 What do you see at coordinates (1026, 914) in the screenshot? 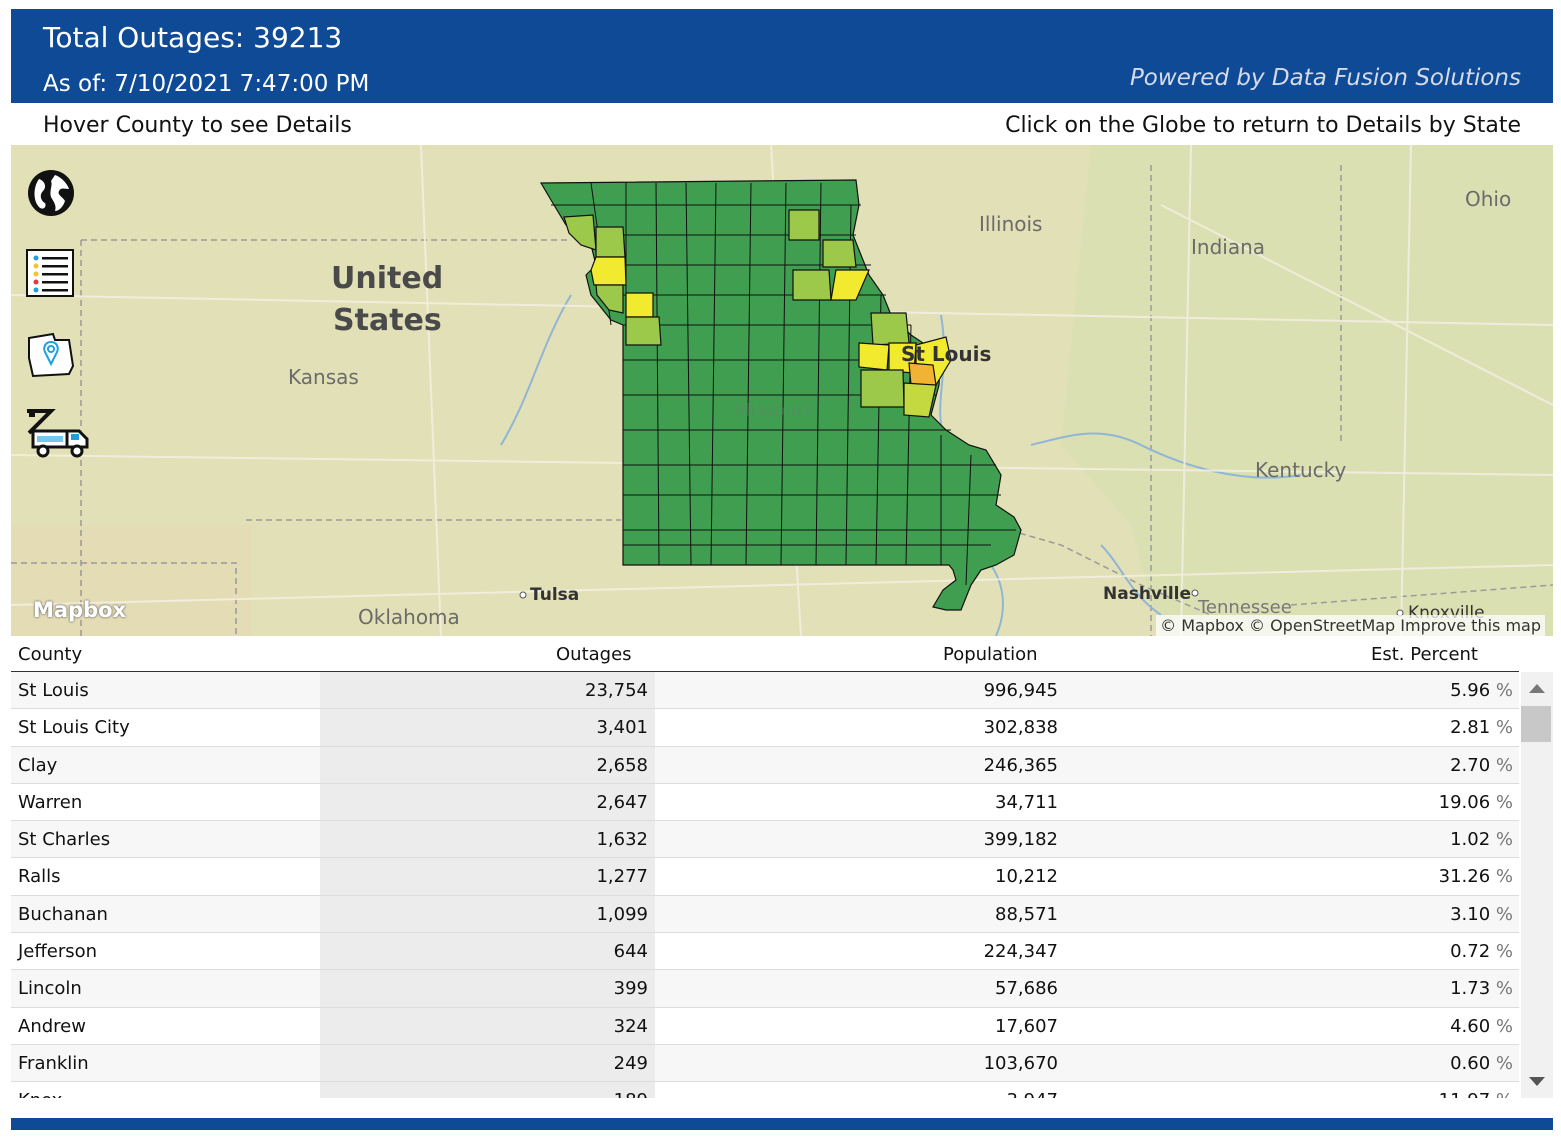
I see `cell-population: 88,571` at bounding box center [1026, 914].